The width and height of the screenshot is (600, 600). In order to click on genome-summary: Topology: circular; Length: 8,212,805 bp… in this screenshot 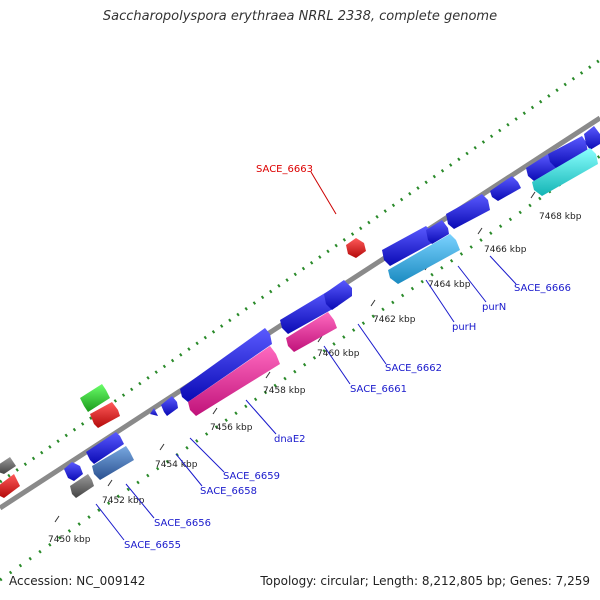, I will do `click(425, 581)`.